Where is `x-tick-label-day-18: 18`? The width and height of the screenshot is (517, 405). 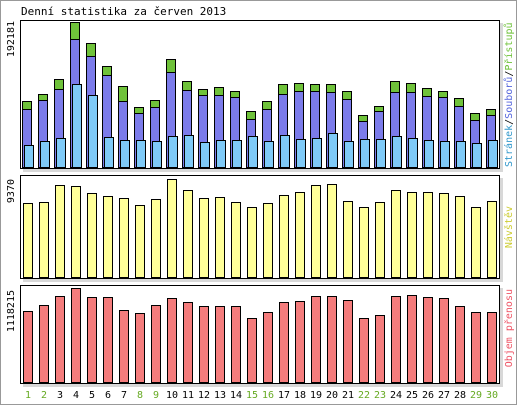 x-tick-label-day-18: 18 is located at coordinates (300, 395).